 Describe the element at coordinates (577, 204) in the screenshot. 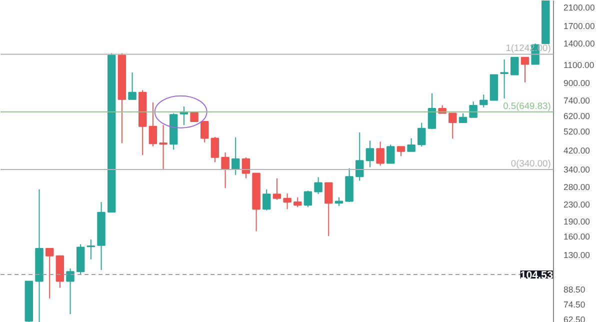

I see `y-tick-label: 230.00` at that location.